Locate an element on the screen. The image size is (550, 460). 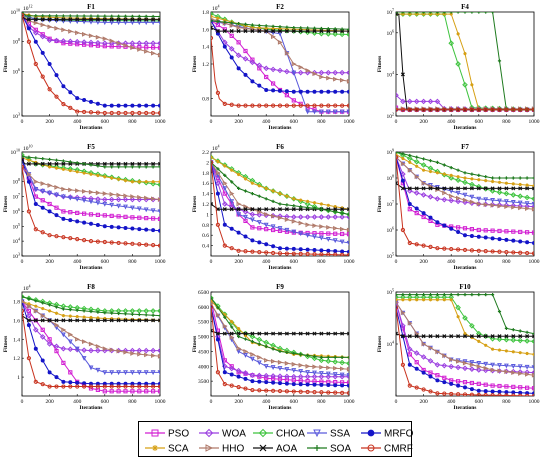
x-axis-label: Iterations is located at coordinates (91, 128).